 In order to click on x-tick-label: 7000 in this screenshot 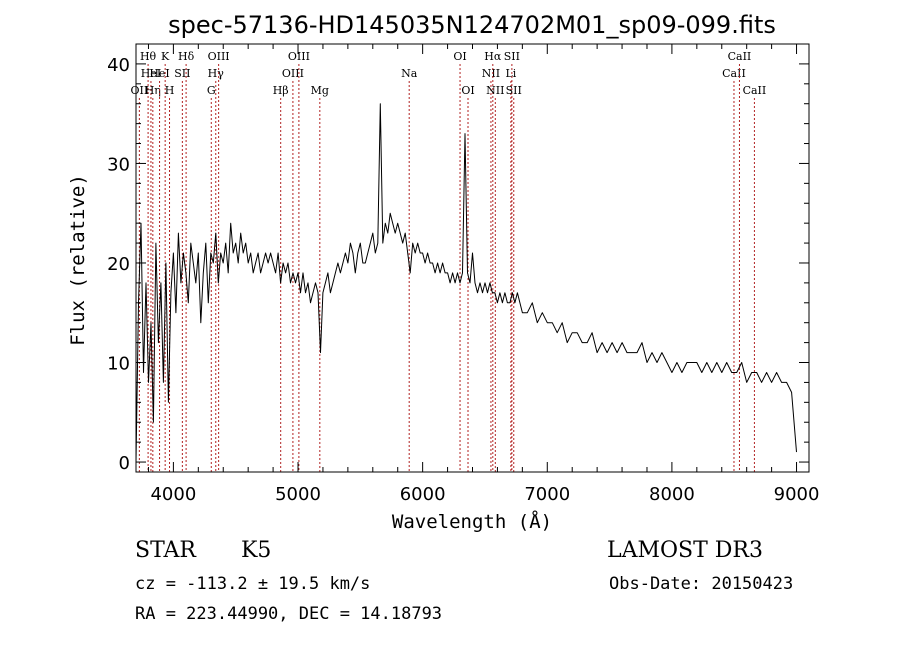, I will do `click(547, 494)`.